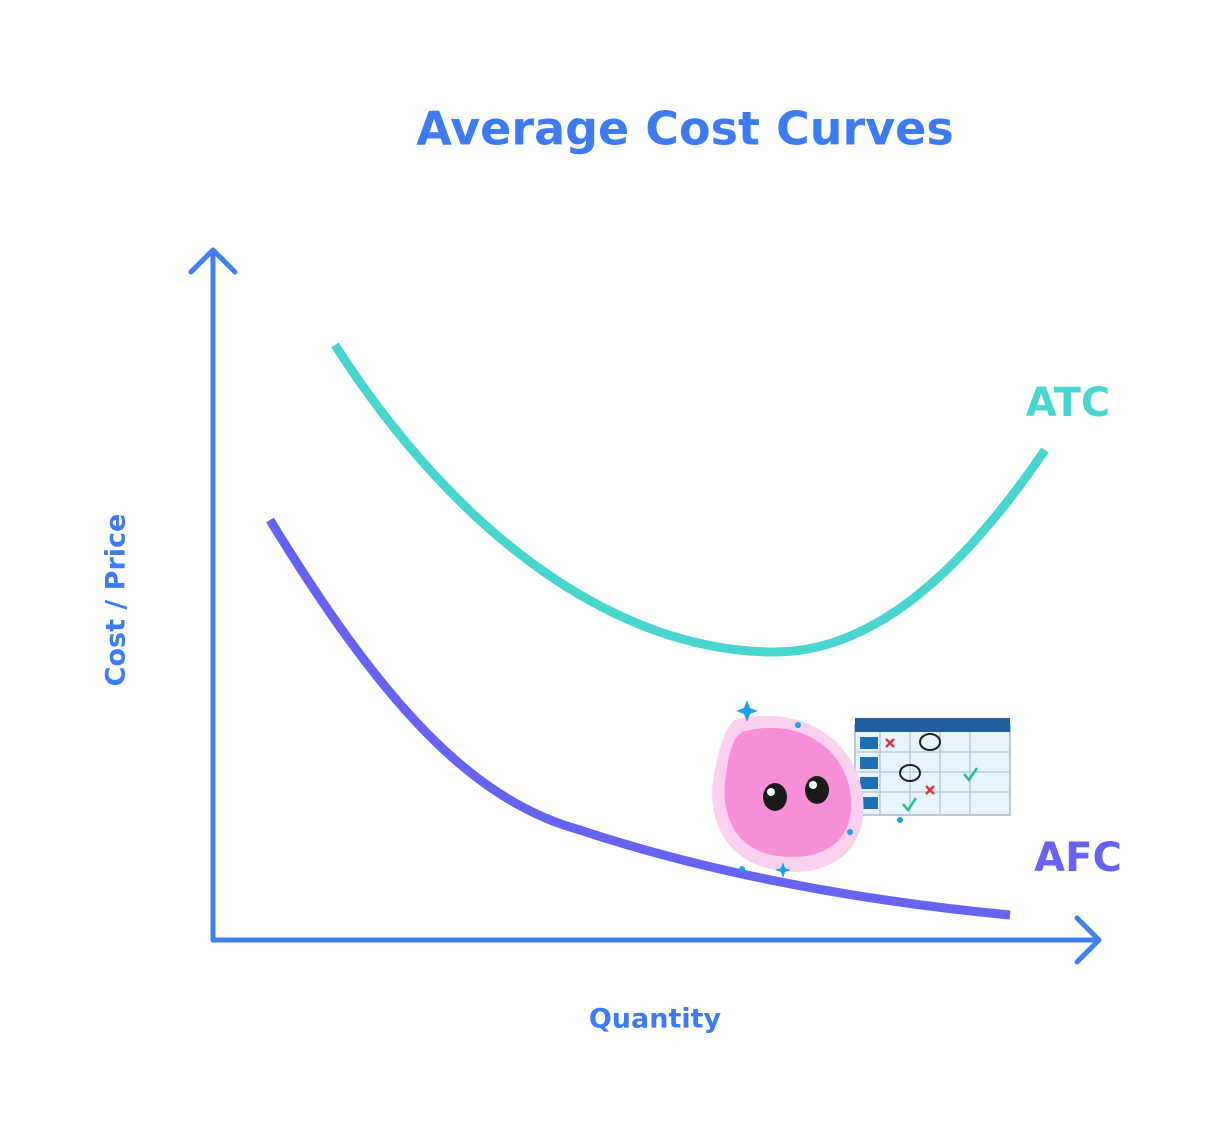  What do you see at coordinates (1088, 940) in the screenshot?
I see `x-axis-arrow` at bounding box center [1088, 940].